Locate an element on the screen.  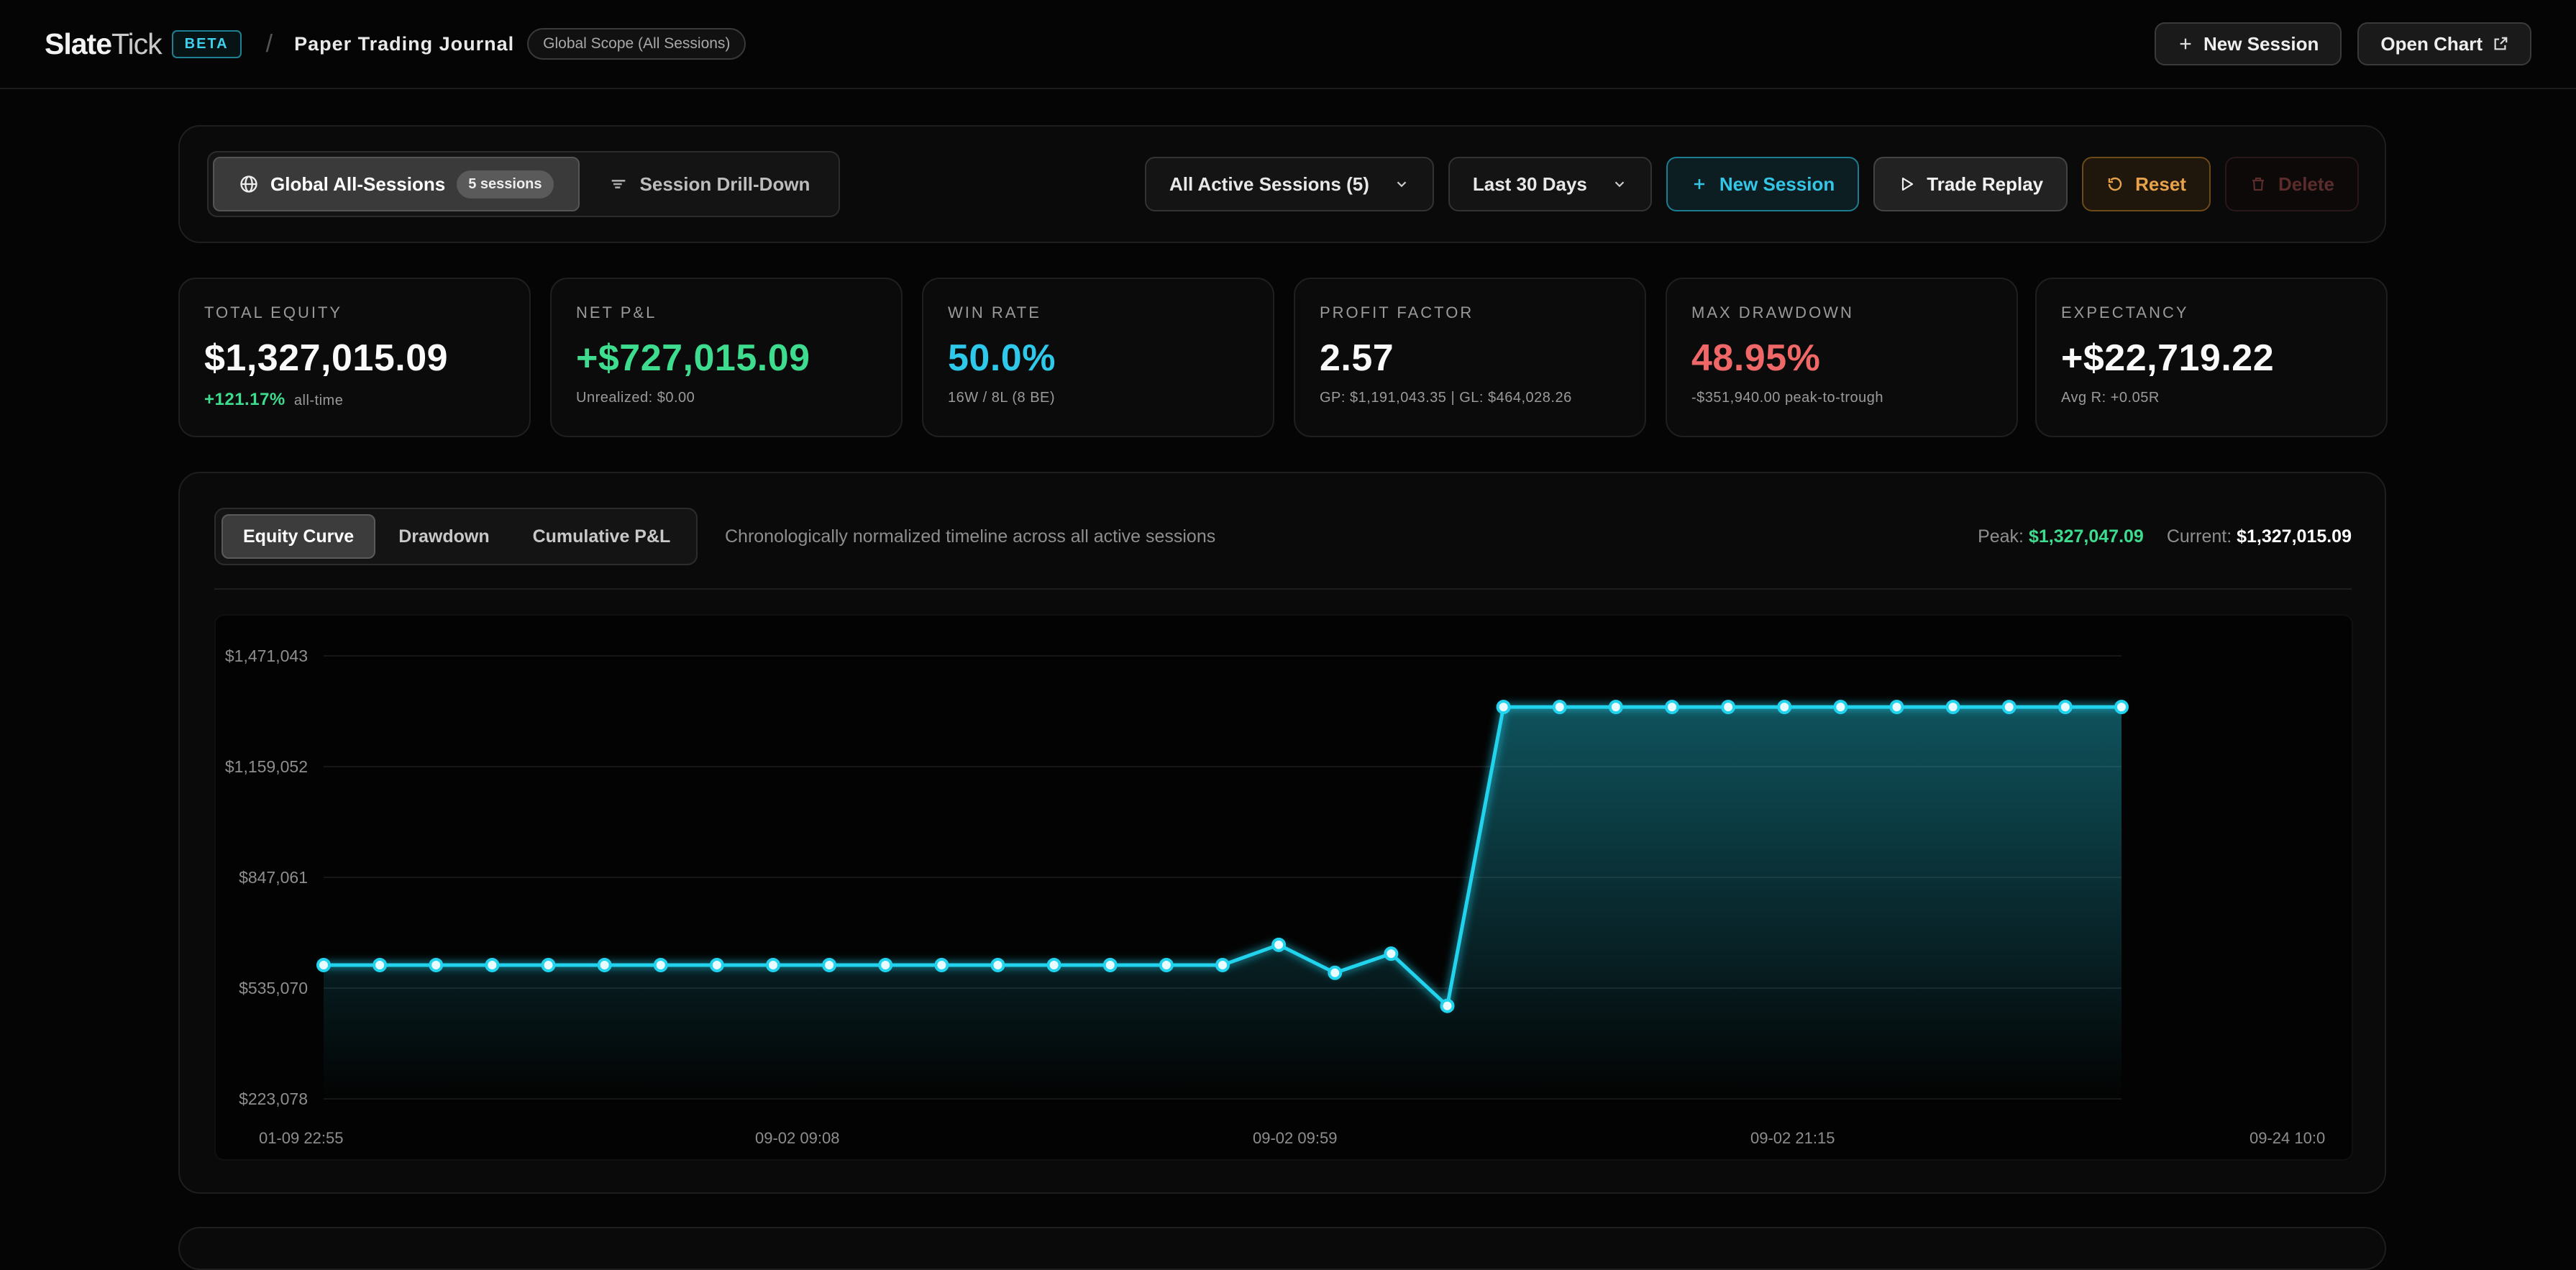
global-all-sessions-toggle: Global All-Sessions 5 sessions is located at coordinates (397, 184).